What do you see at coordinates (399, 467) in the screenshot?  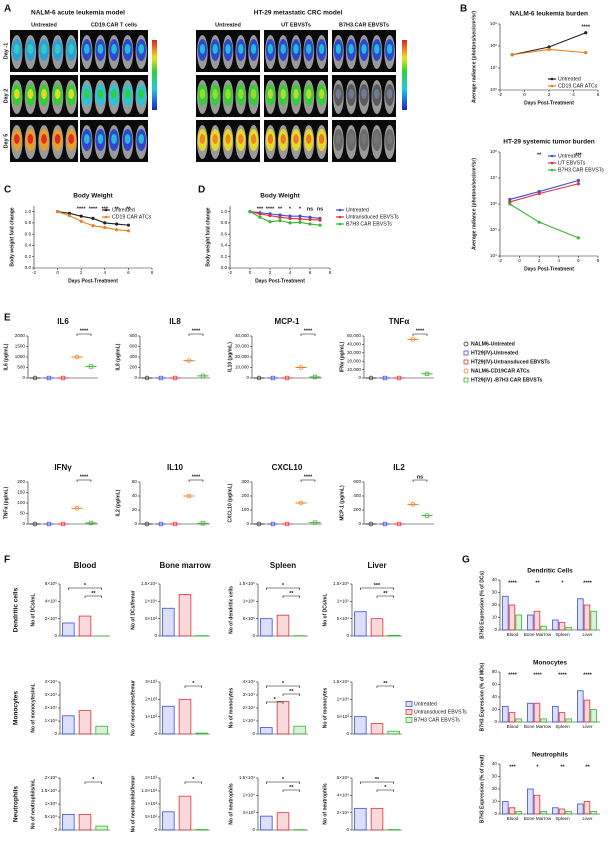 I see `chart-title: IL2` at bounding box center [399, 467].